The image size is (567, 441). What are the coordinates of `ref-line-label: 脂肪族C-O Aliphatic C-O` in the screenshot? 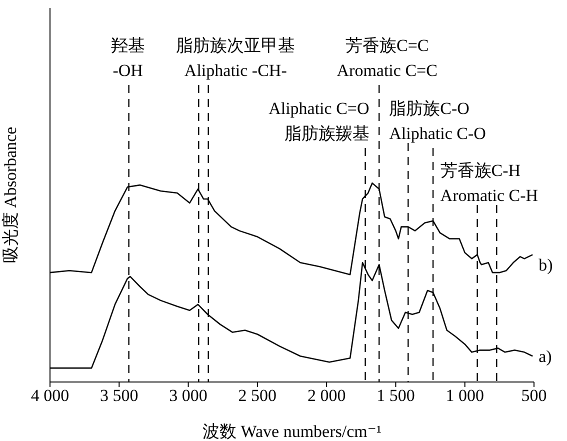 It's located at (437, 121).